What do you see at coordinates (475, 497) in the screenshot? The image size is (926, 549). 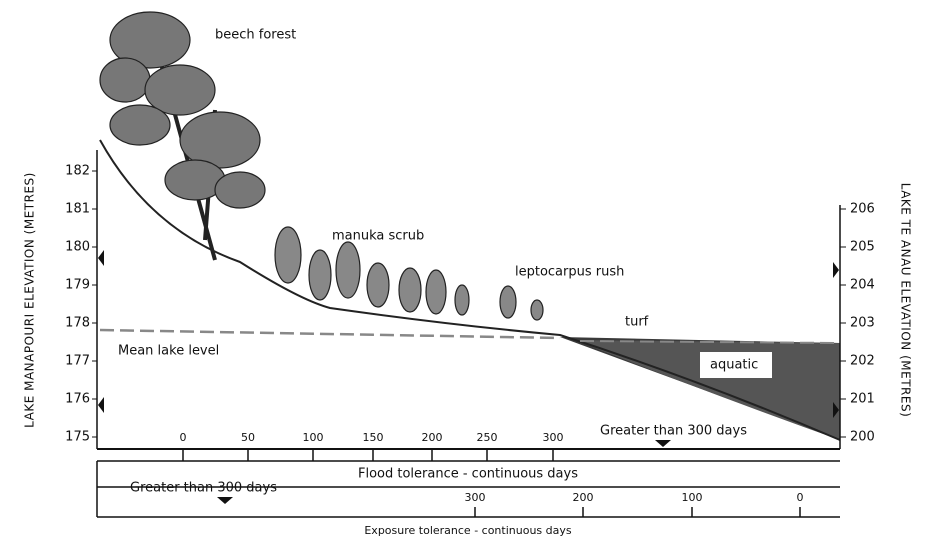 I see `exposure-tick-label: 300` at bounding box center [475, 497].